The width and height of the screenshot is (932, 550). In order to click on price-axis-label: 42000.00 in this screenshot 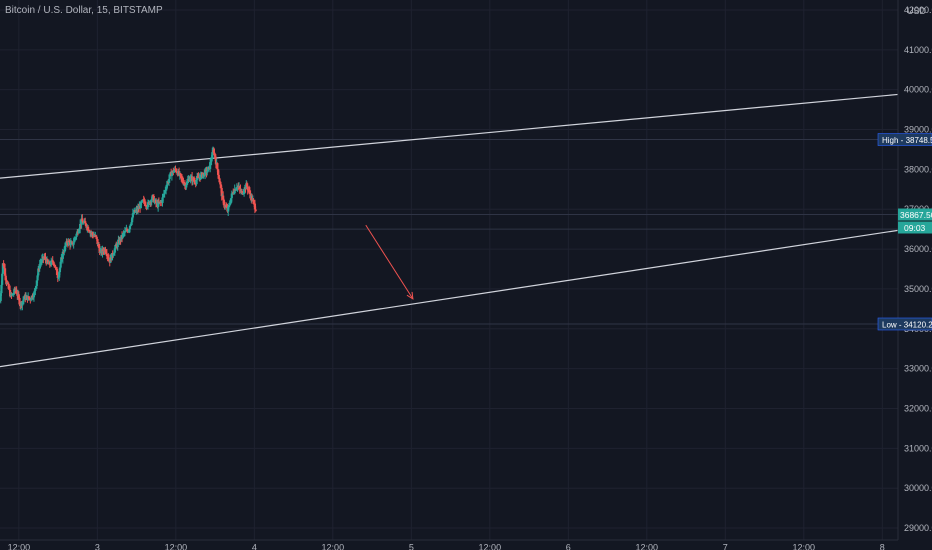, I will do `click(918, 10)`.